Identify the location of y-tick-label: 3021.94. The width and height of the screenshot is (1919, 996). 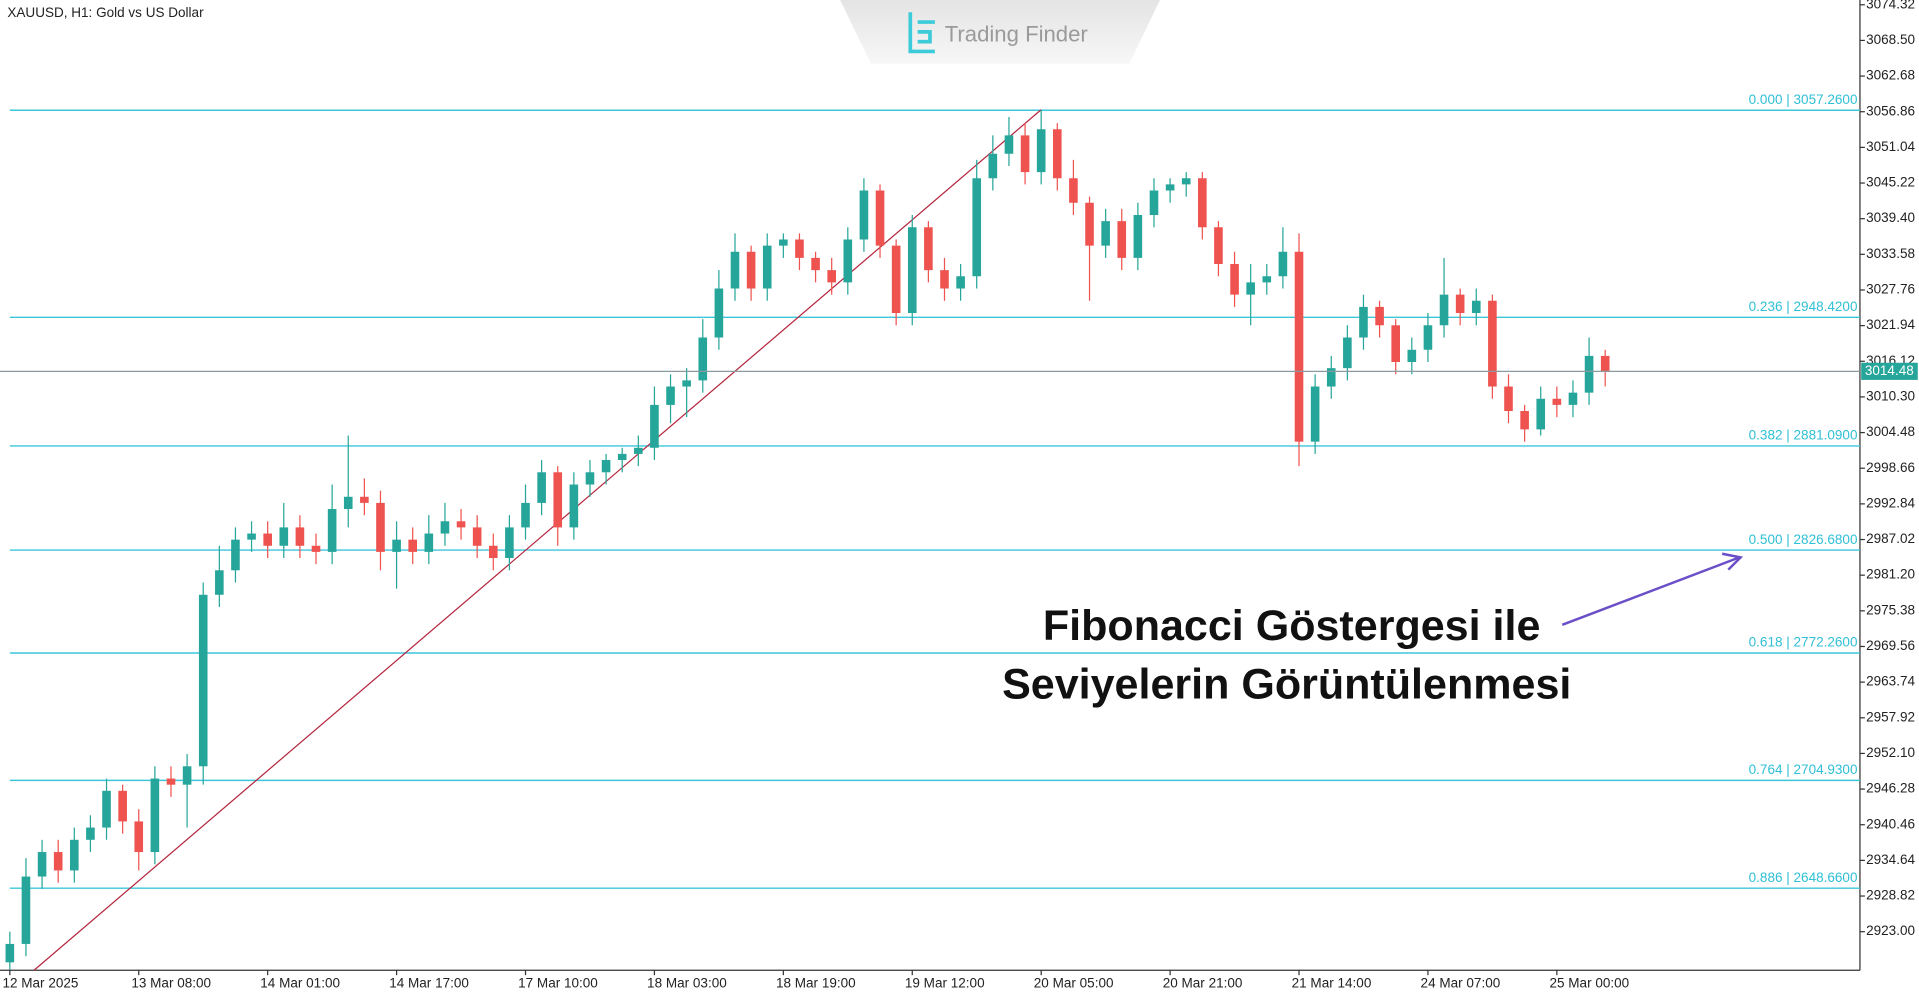
(1890, 324).